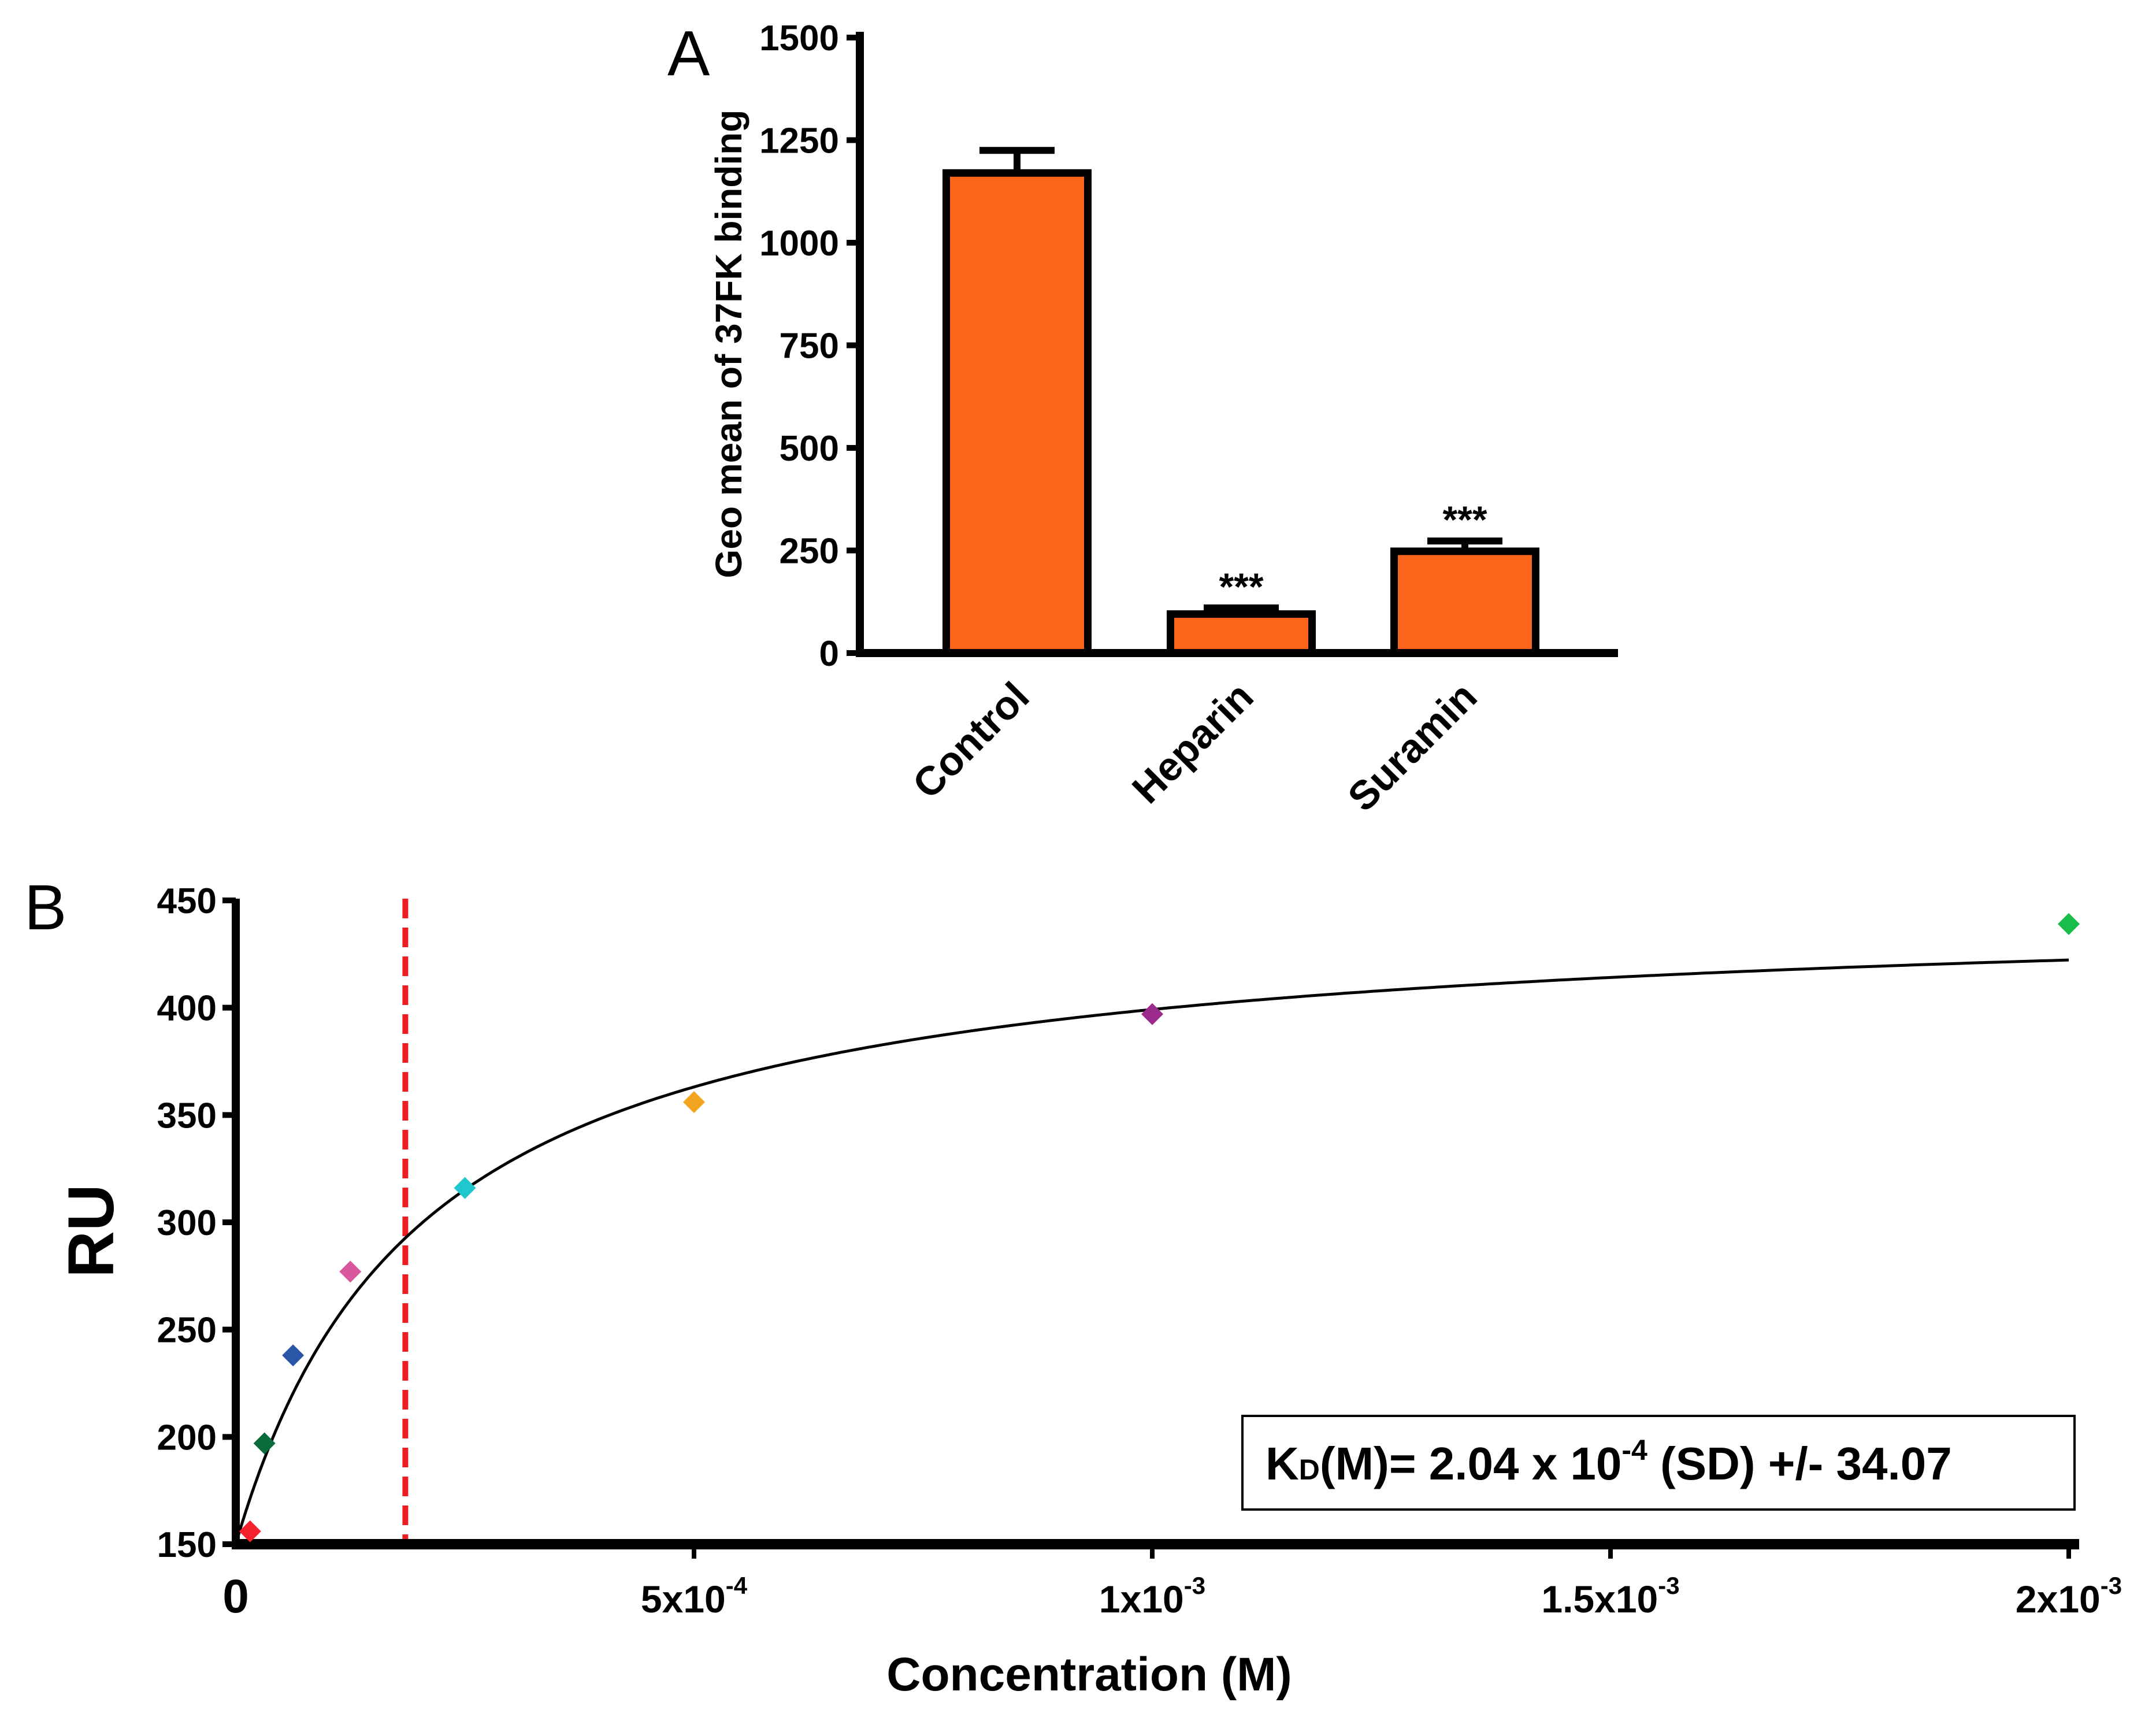 Image resolution: width=2156 pixels, height=1717 pixels. I want to click on kd-prefix: K, so click(1282, 1463).